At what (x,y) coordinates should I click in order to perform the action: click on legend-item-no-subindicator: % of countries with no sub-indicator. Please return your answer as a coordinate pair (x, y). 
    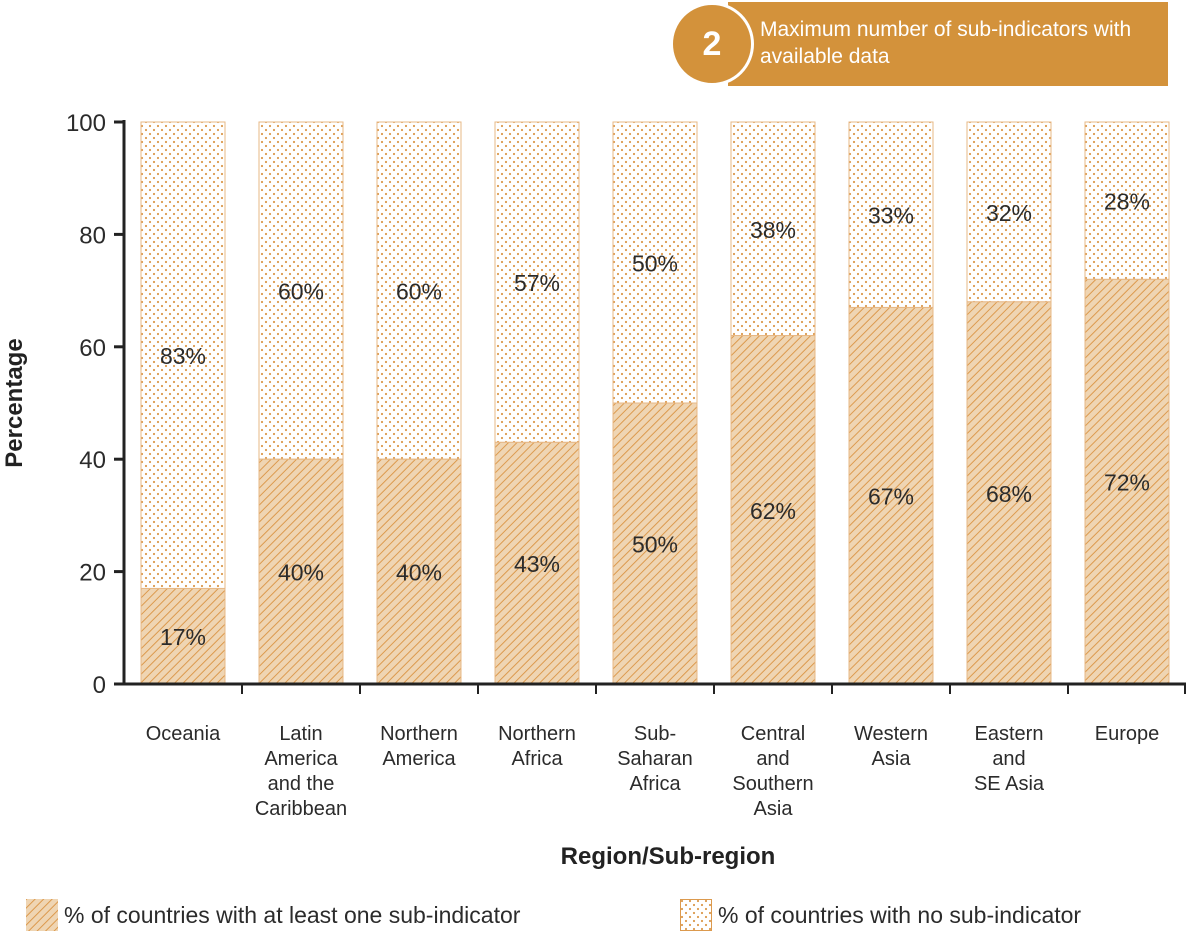
    Looking at the image, I should click on (880, 915).